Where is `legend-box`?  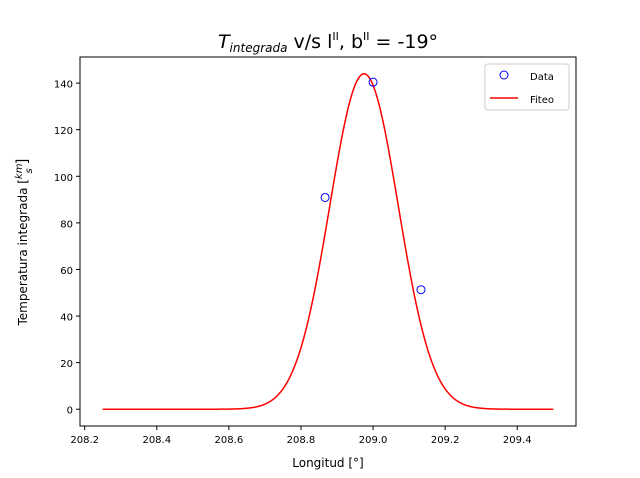
legend-box is located at coordinates (527, 87).